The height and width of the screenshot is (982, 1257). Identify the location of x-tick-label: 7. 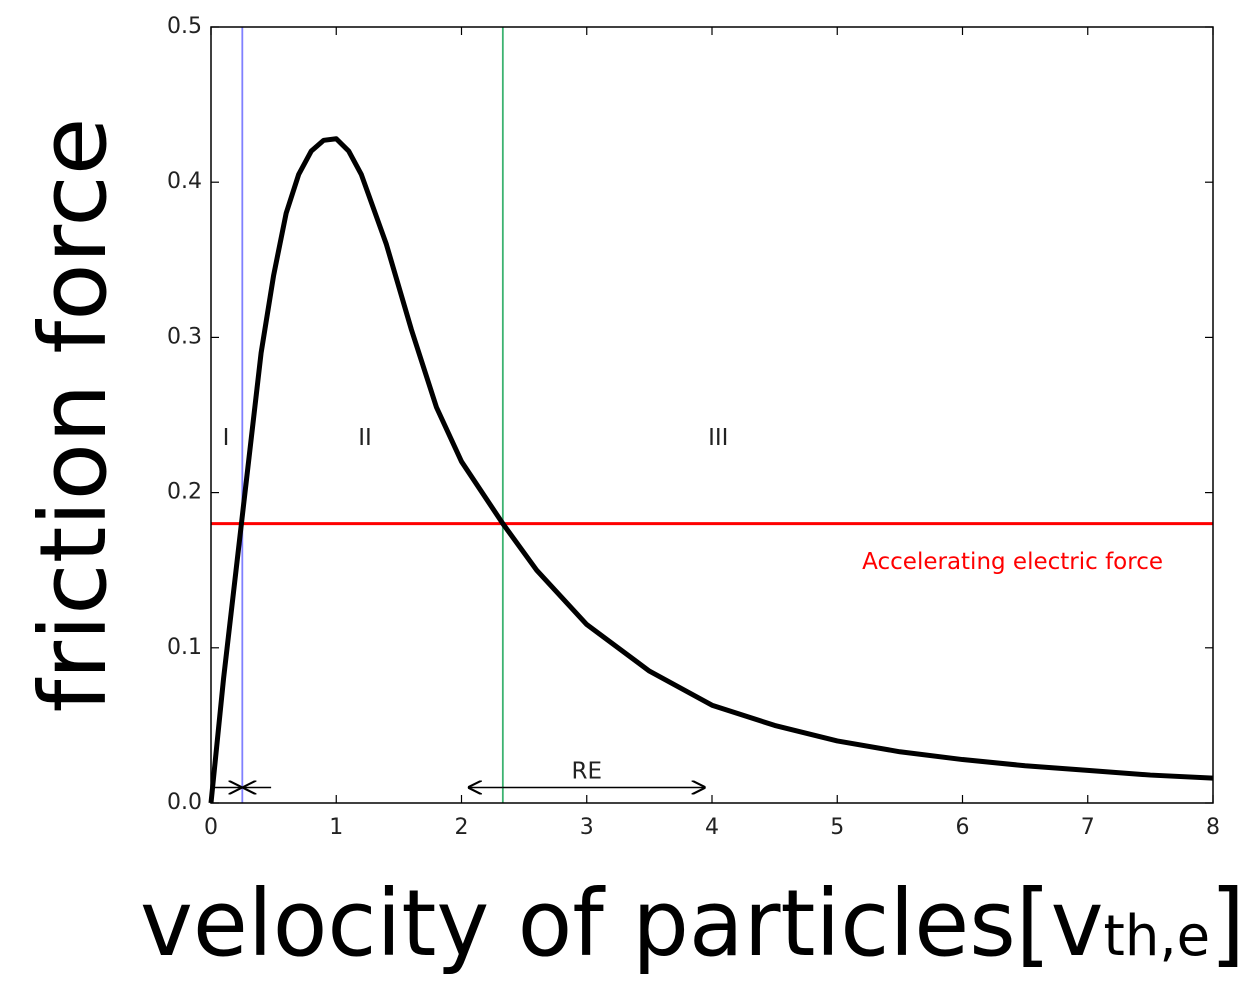
(1088, 827).